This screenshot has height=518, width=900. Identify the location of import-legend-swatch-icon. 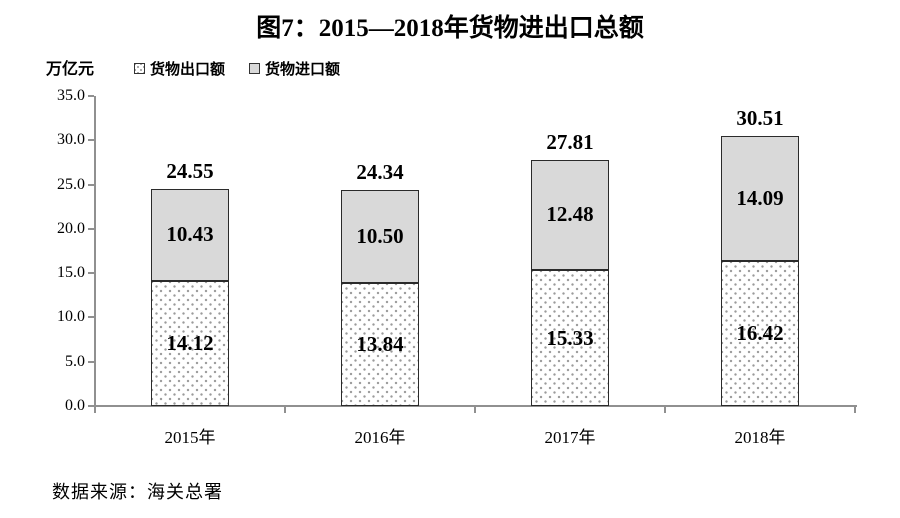
(255, 68).